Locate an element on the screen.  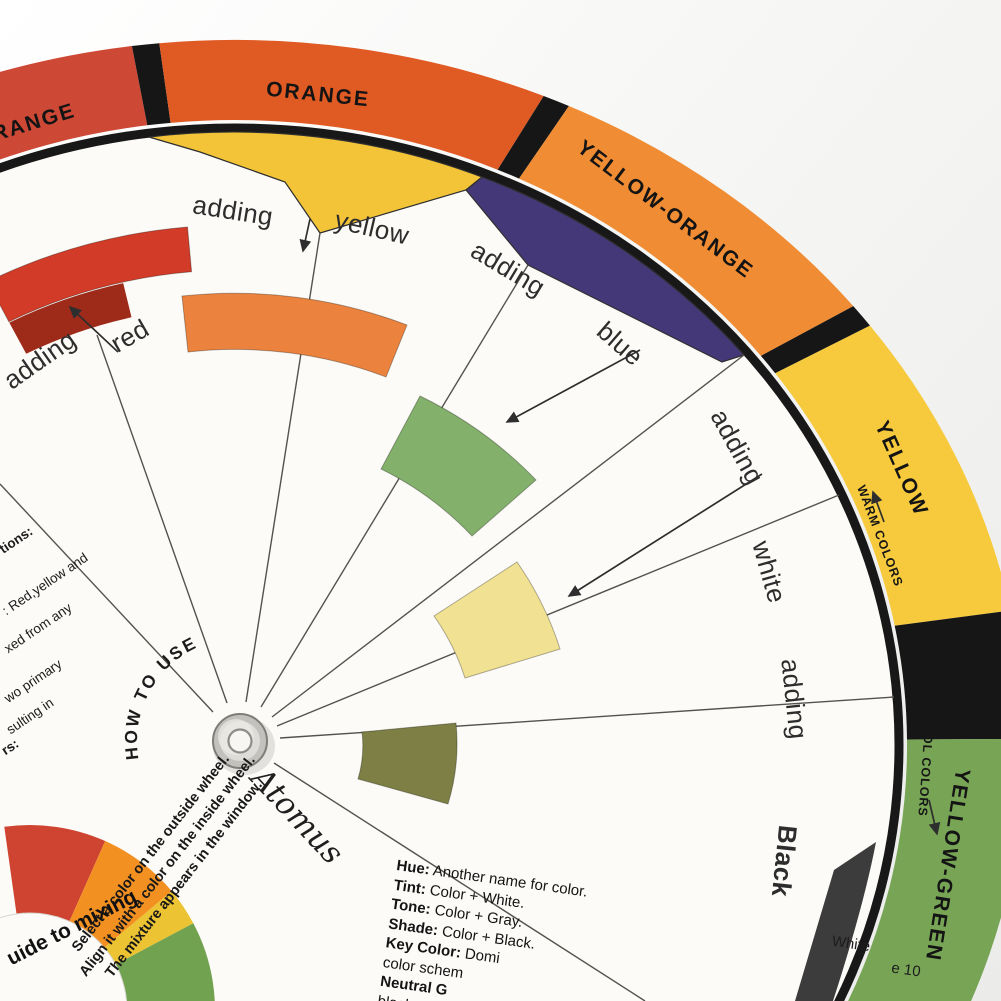
window-yellow is located at coordinates (497, 620).